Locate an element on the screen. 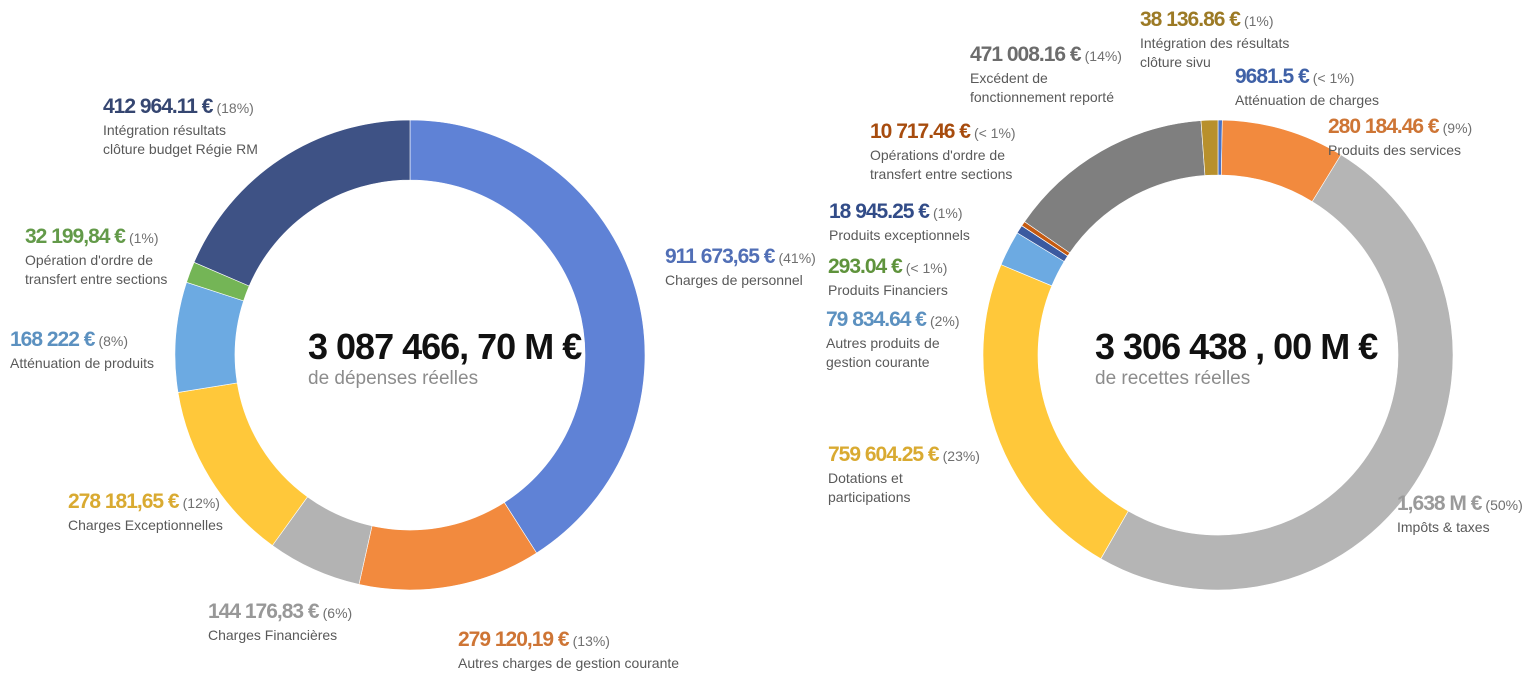 Image resolution: width=1539 pixels, height=673 pixels. center-value: 3 087 466, 70 M € is located at coordinates (445, 346).